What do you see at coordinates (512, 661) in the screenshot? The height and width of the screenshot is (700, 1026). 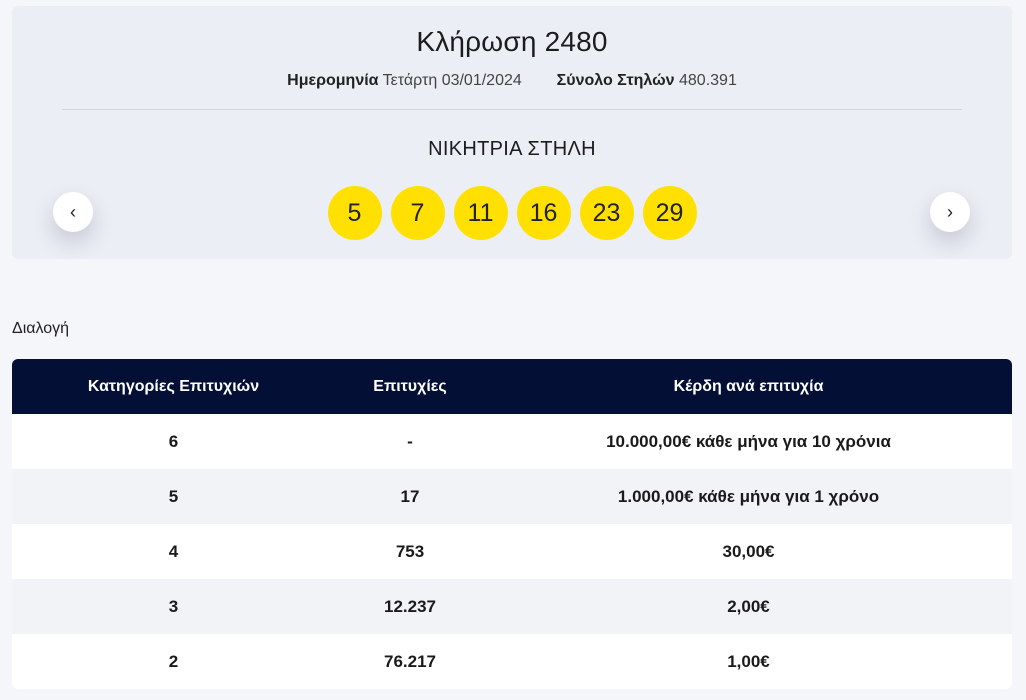 I see `table-row: 2 76.217 1,00€` at bounding box center [512, 661].